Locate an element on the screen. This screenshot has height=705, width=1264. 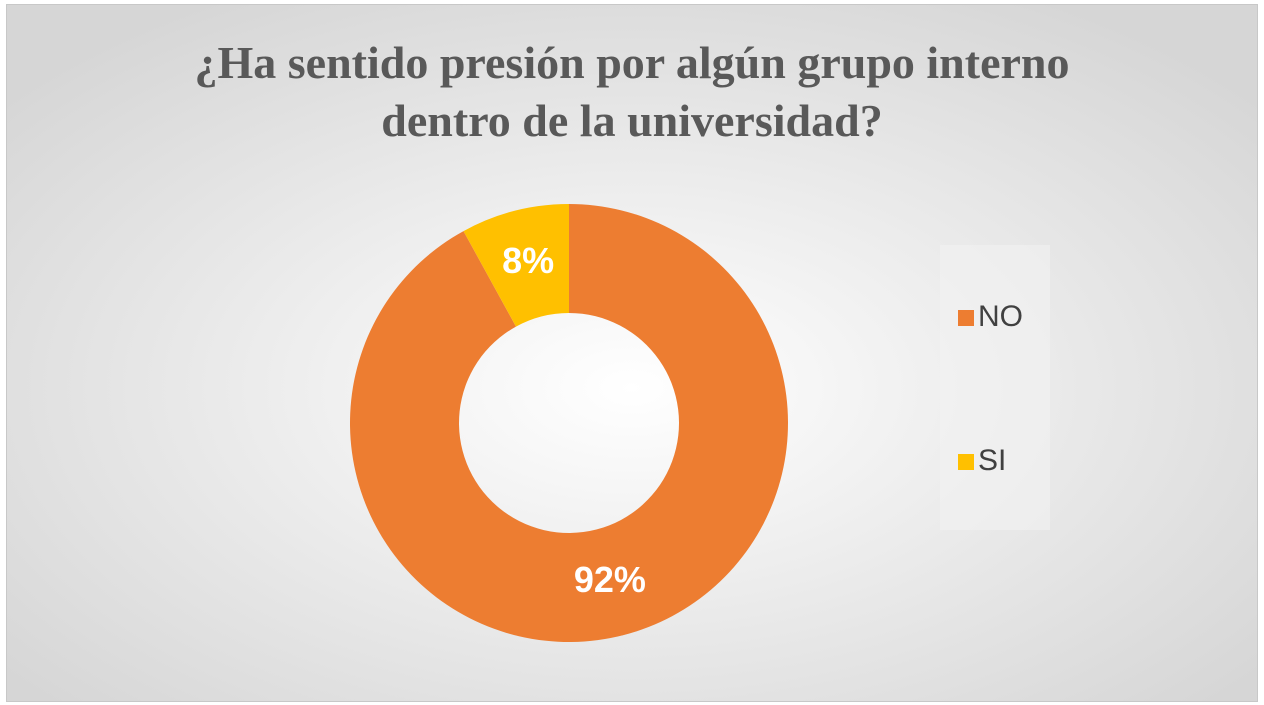
legend-box is located at coordinates (995, 387).